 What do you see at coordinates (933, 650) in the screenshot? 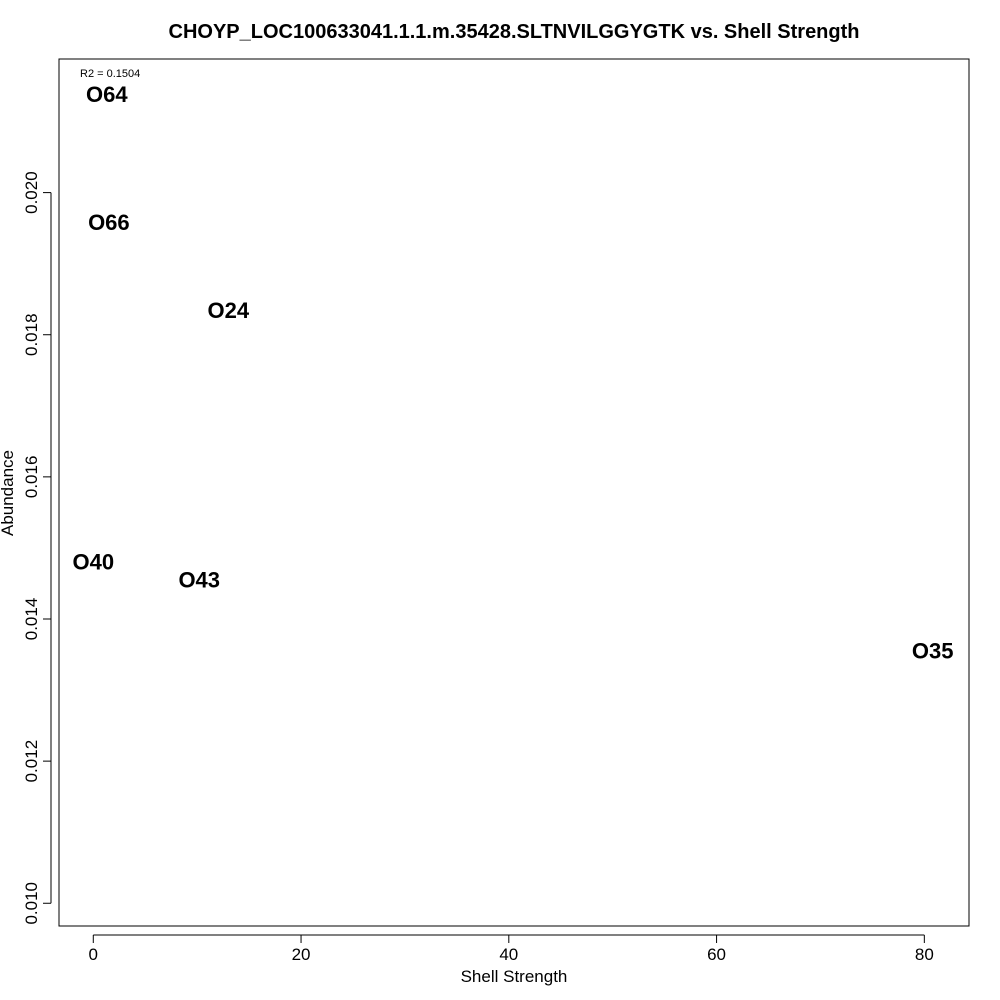
I see `data-point-label: O35` at bounding box center [933, 650].